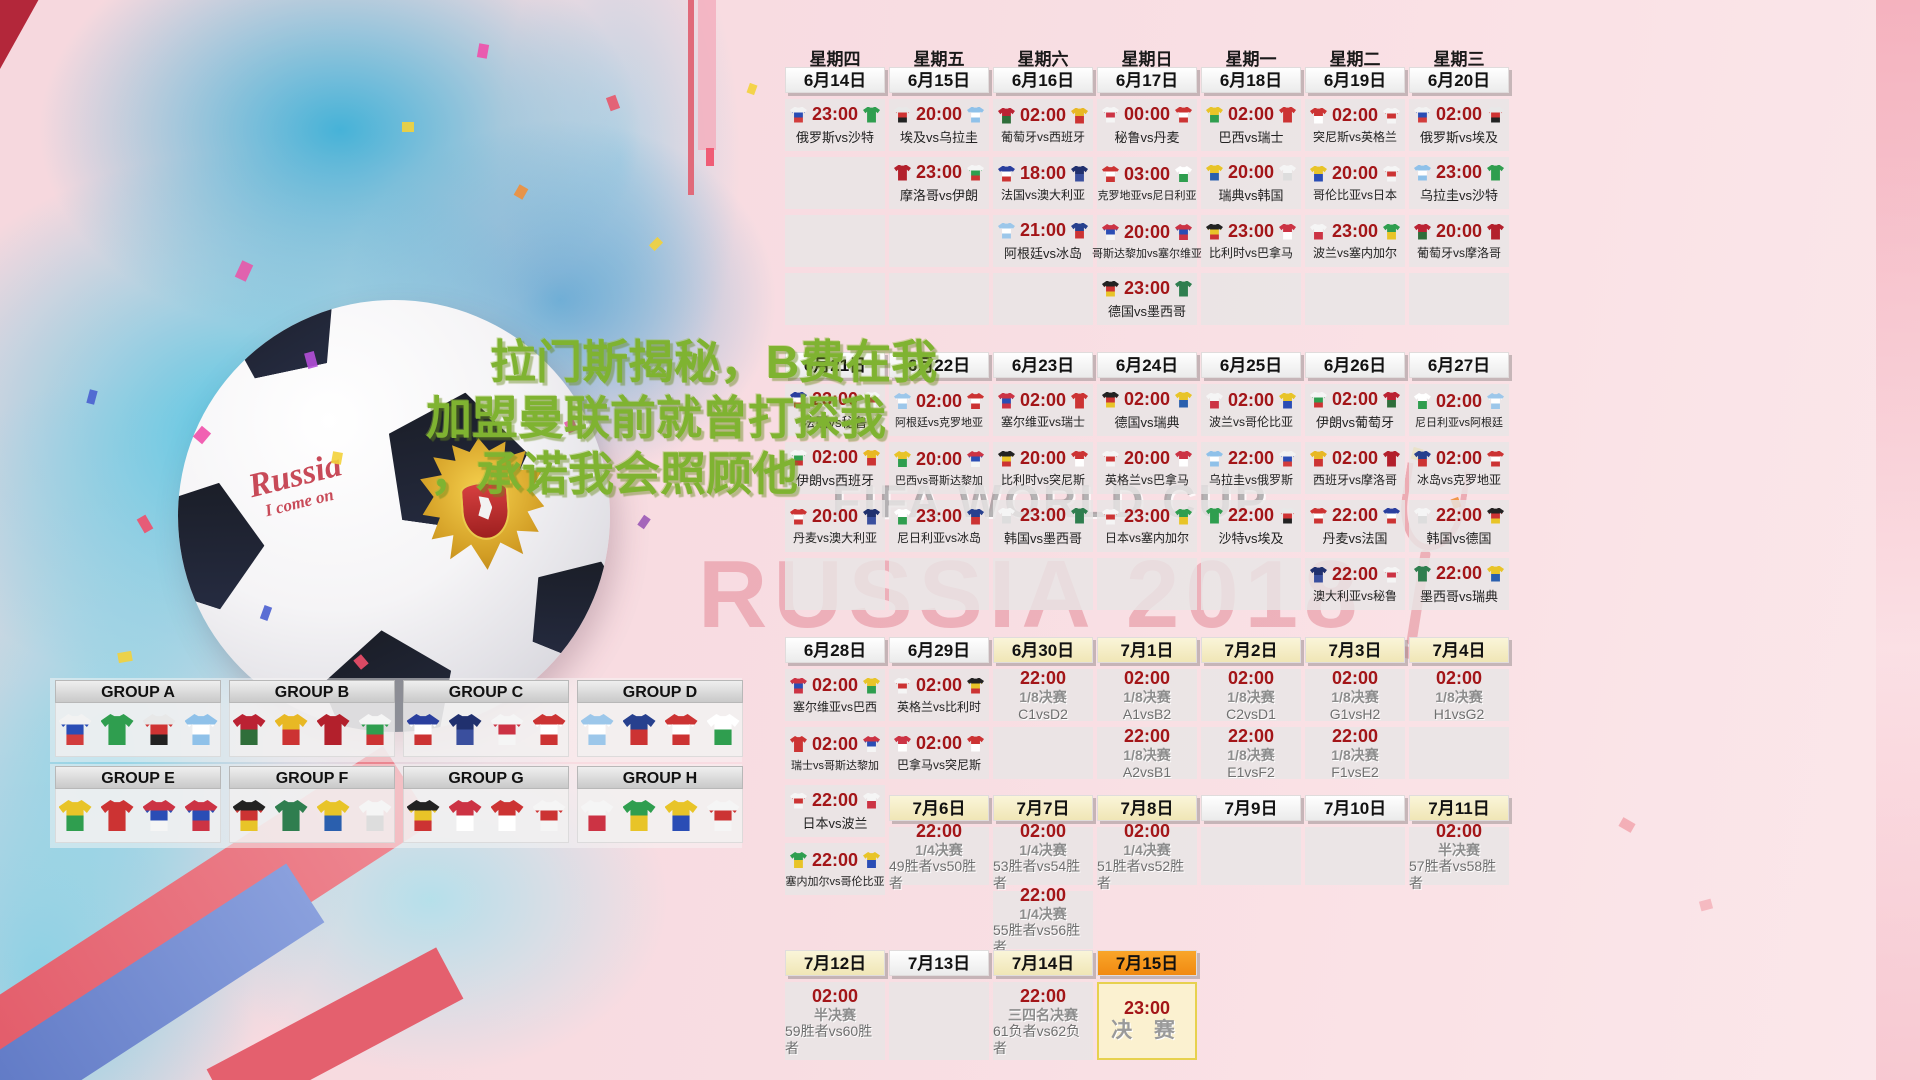 This screenshot has height=1080, width=1920. Describe the element at coordinates (1146, 311) in the screenshot. I see `match-teams: 德国vs墨西哥` at that location.